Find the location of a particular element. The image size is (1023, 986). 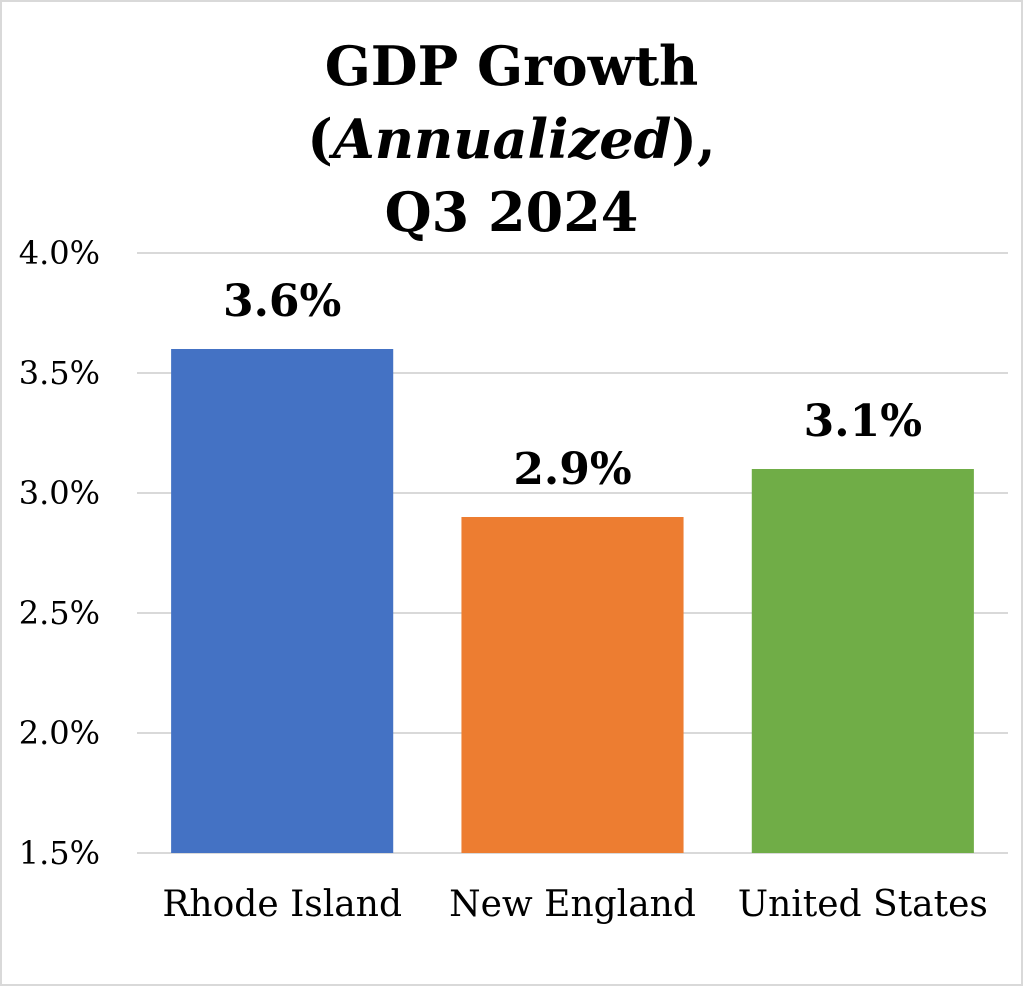

chart-title-italic: Annualized is located at coordinates (502, 139).